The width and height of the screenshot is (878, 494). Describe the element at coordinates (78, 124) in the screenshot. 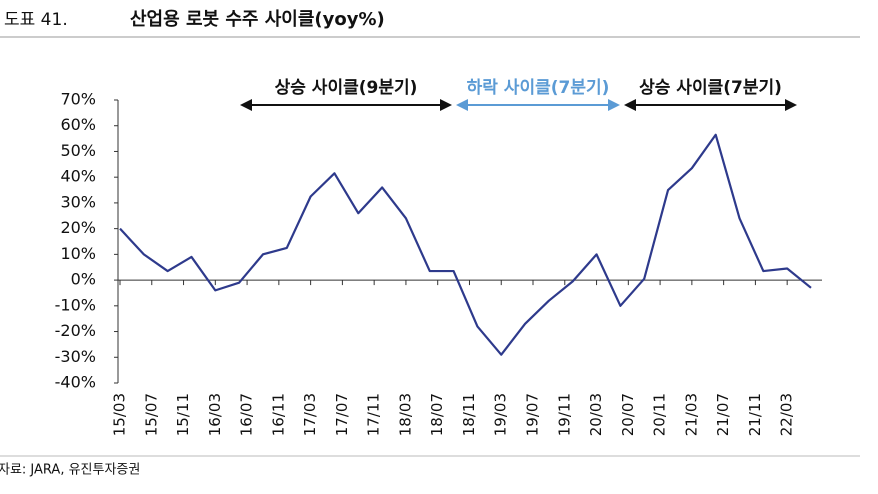

I see `y-tick-label: 60%` at that location.